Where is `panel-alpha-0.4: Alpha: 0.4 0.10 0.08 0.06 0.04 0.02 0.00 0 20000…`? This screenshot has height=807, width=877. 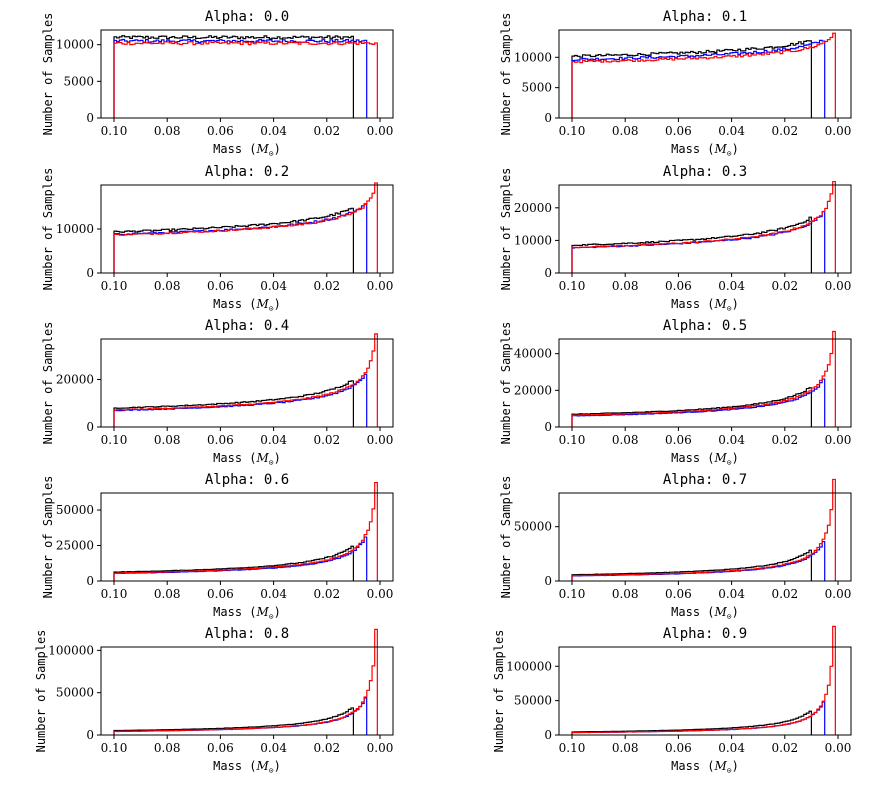 panel-alpha-0.4: Alpha: 0.4 0.10 0.08 0.06 0.04 0.02 0.00 0 20000… is located at coordinates (217, 392).